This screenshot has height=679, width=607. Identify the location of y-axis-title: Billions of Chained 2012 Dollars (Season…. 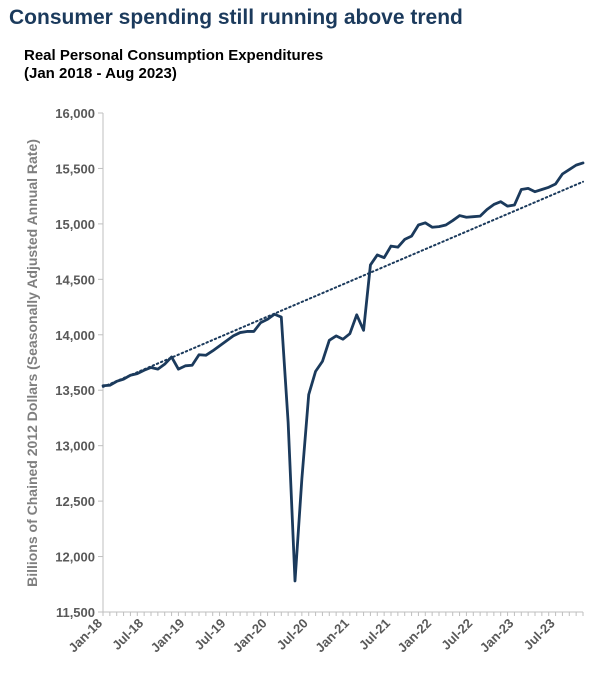
(32, 363).